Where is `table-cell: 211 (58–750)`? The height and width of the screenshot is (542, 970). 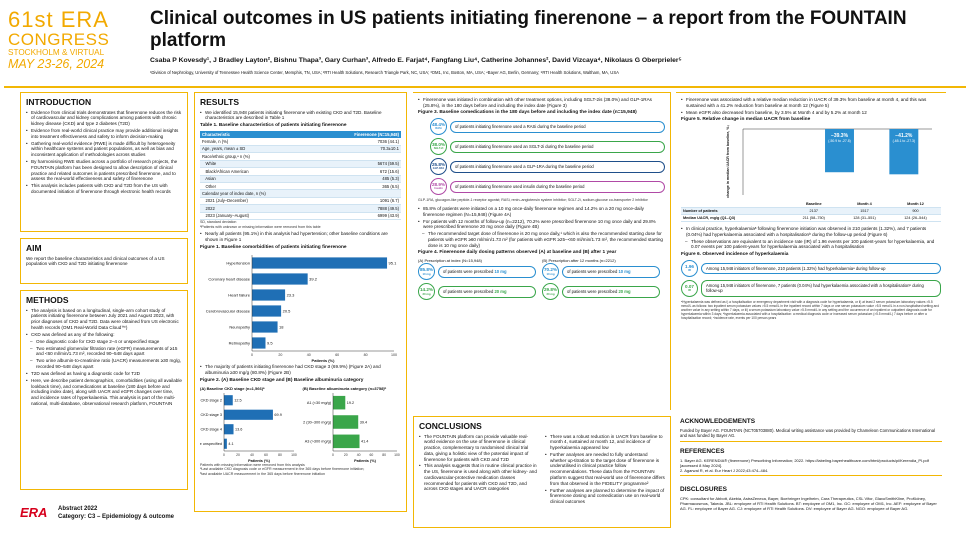 table-cell: 211 (58–750) is located at coordinates (813, 218).